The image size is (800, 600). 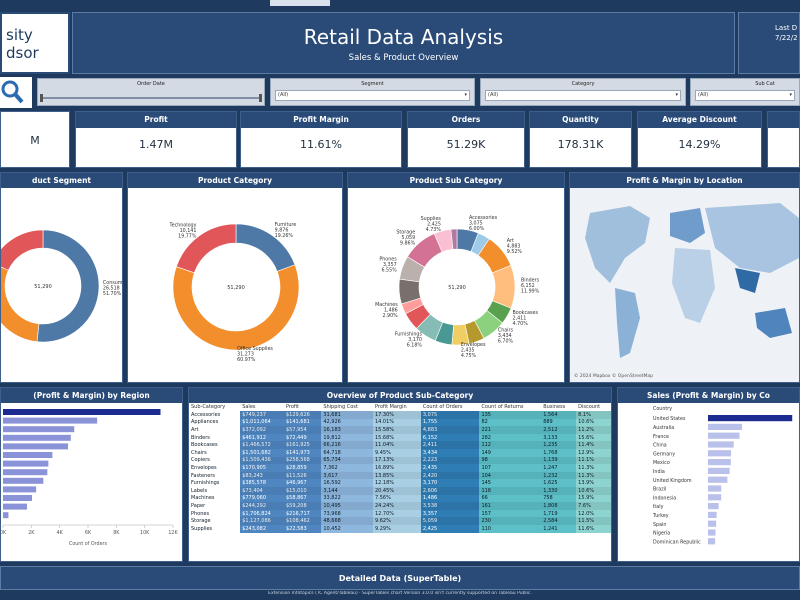 I want to click on search-button, so click(x=16, y=92).